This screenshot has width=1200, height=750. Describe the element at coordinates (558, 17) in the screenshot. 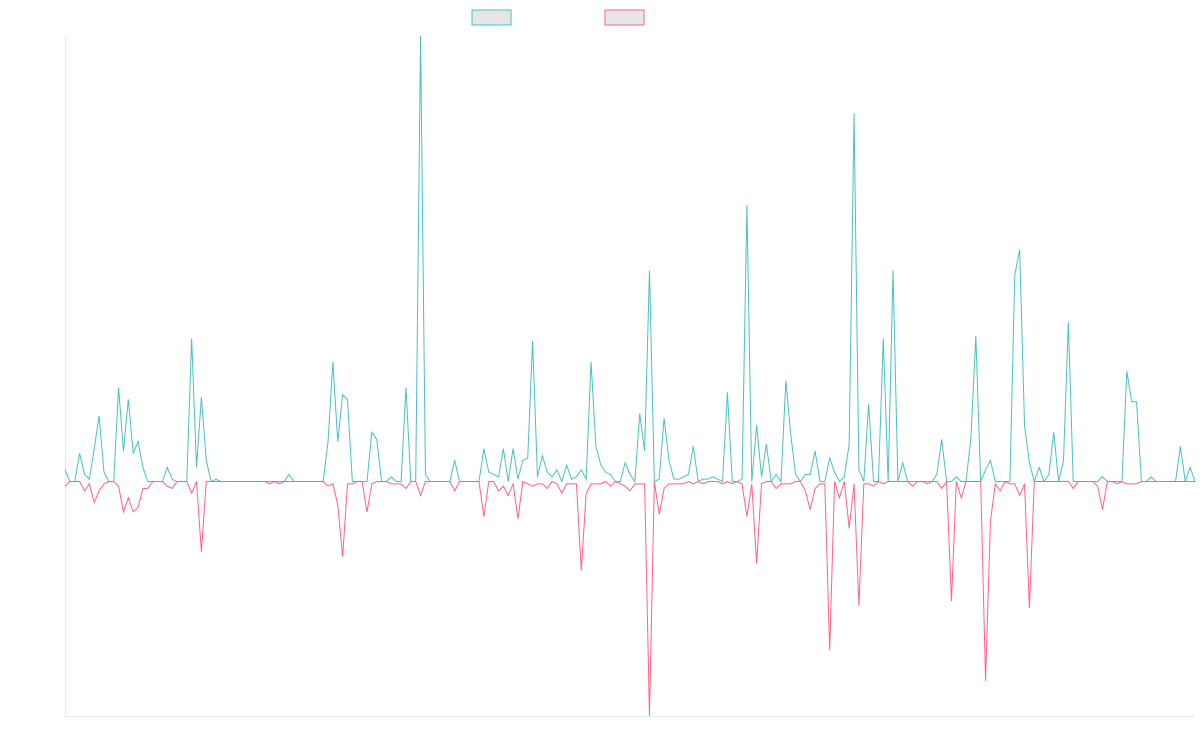

I see `legend` at that location.